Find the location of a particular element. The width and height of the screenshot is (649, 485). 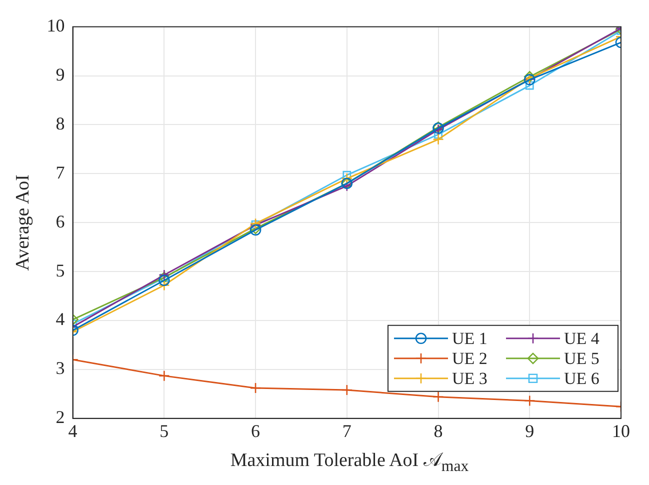

y-tick-label: 2 is located at coordinates (60, 417).